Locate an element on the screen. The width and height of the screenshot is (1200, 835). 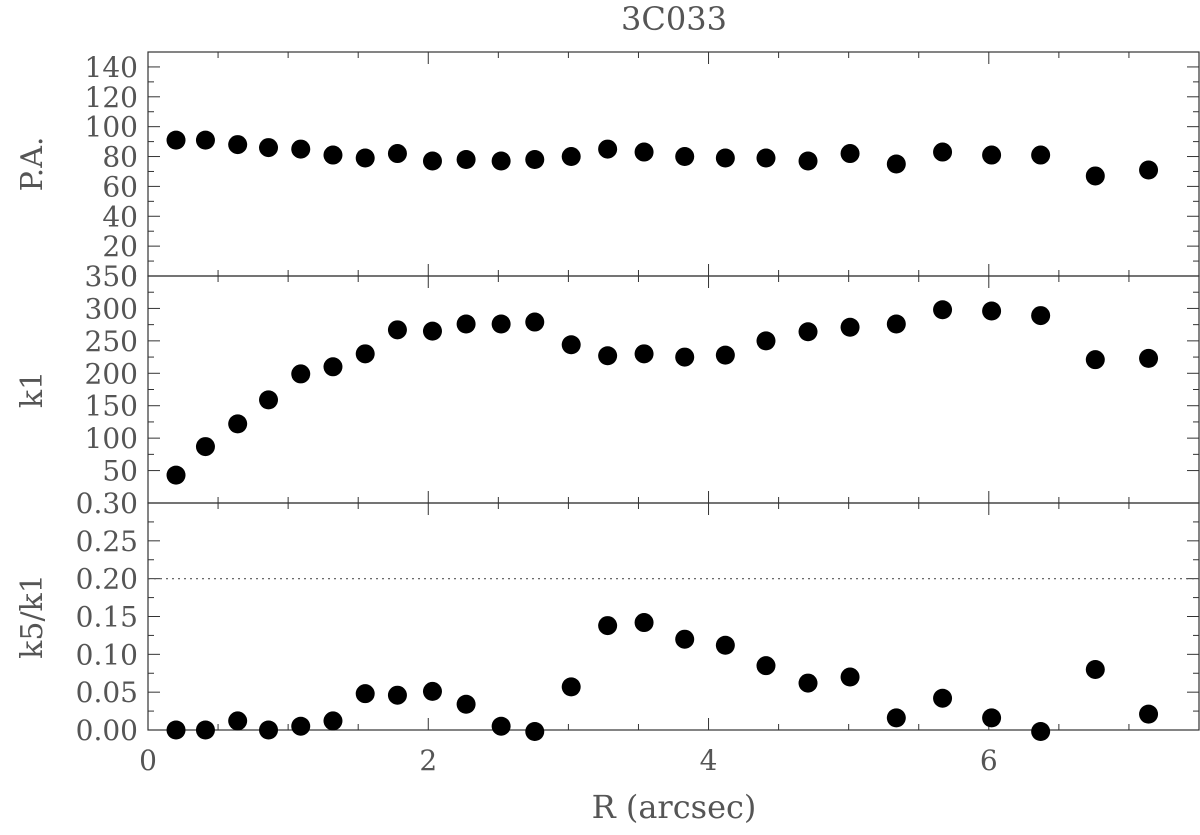
panel-2-ytick-label: 100 is located at coordinates (111, 438).